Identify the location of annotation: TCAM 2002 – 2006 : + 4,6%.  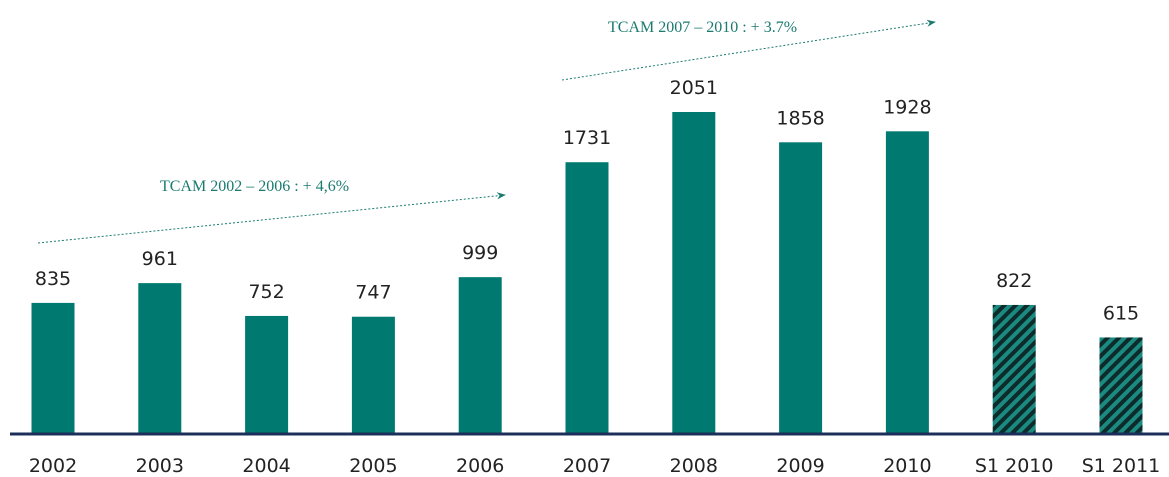
(254, 186).